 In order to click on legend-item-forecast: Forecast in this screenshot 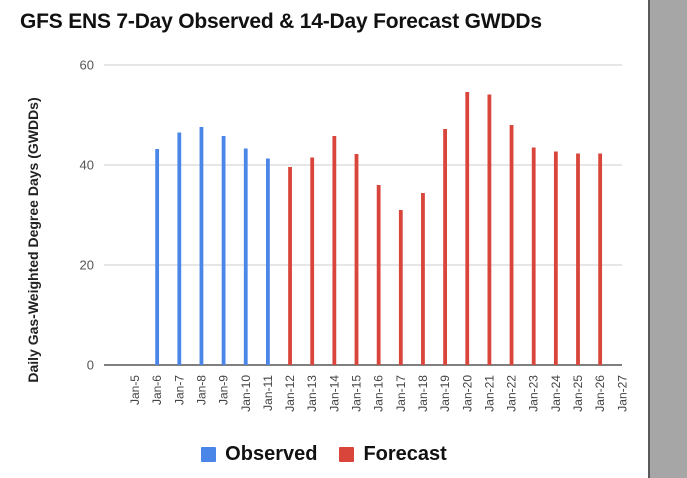, I will do `click(393, 454)`.